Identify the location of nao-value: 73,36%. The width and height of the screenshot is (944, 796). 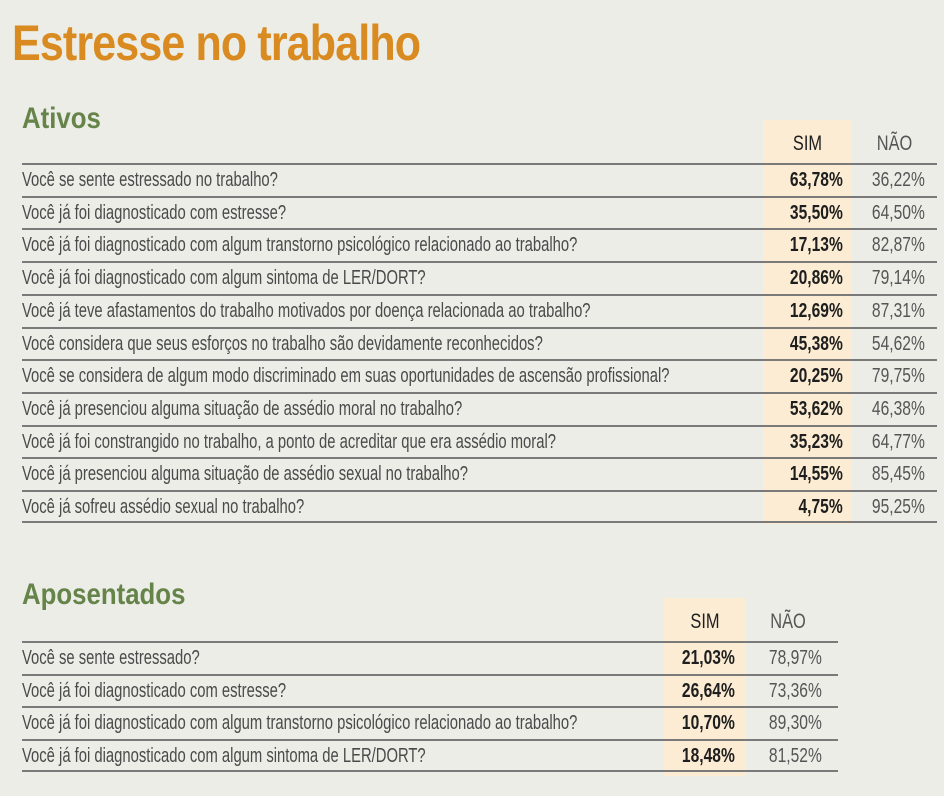
(795, 690).